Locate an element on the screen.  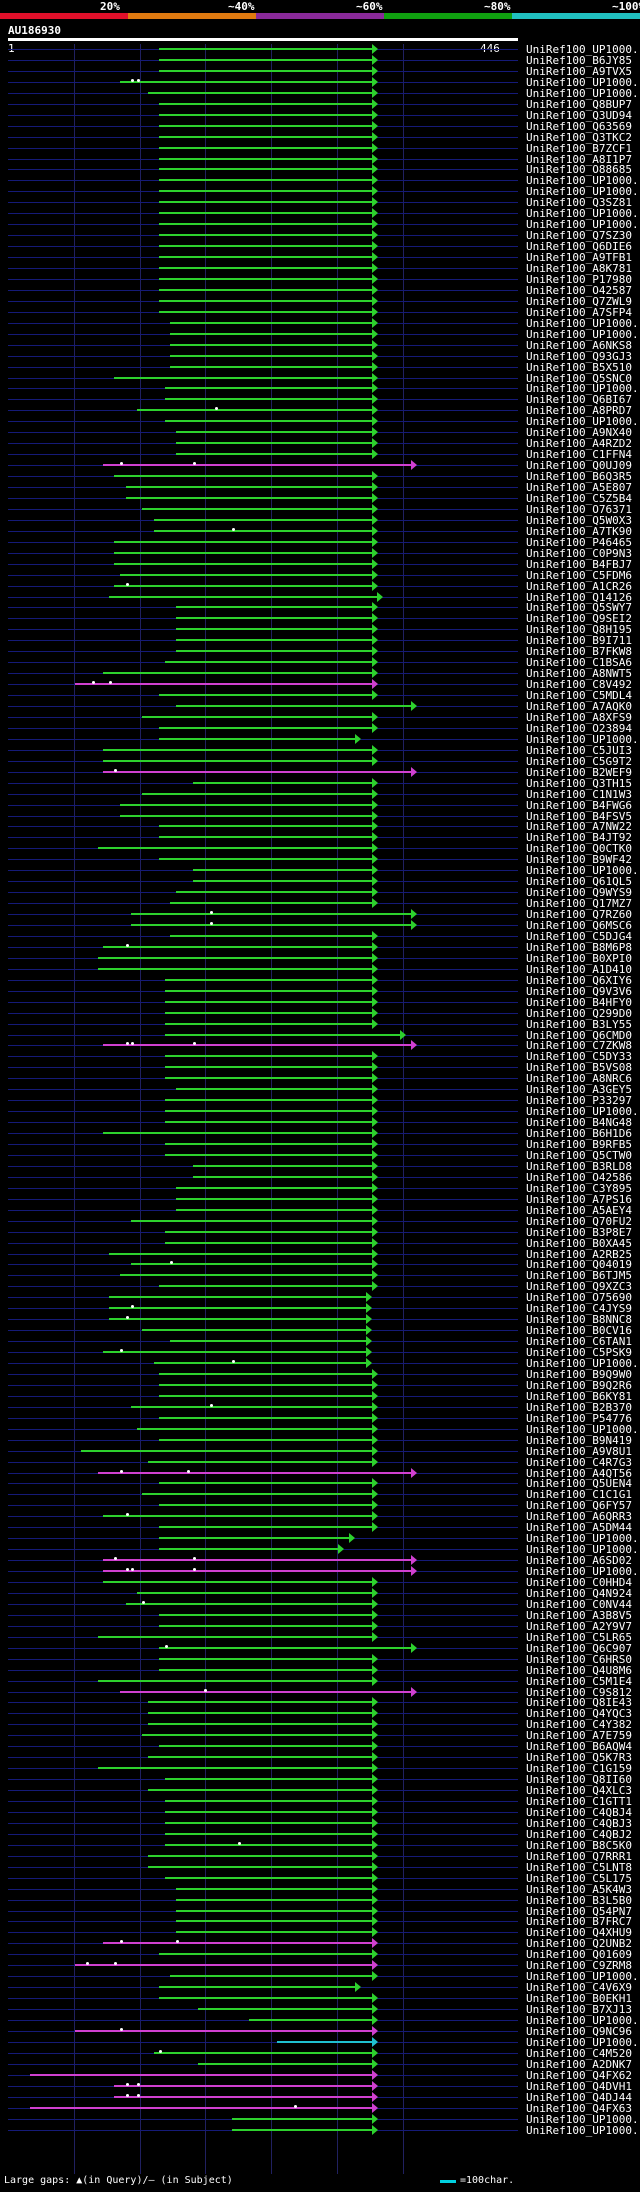
hit-label: UniRef100_A5DM44 is located at coordinates (579, 1528).